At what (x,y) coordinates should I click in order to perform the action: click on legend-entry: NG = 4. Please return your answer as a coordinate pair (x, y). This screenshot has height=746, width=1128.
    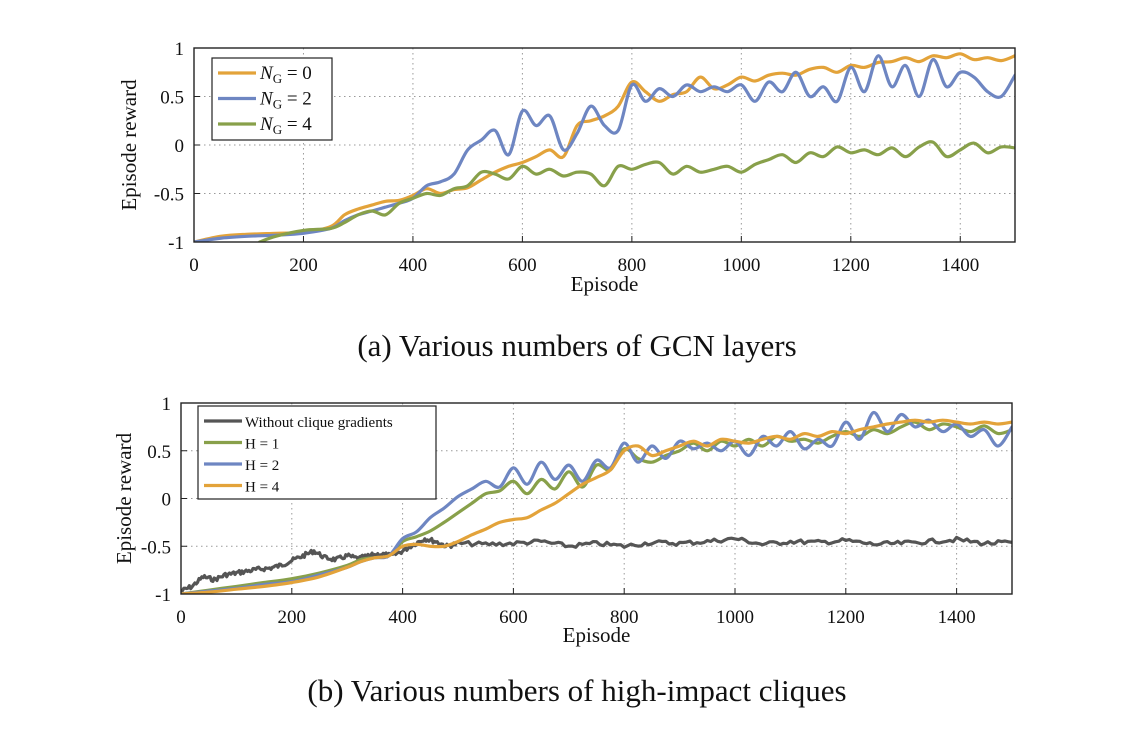
    Looking at the image, I should click on (285, 125).